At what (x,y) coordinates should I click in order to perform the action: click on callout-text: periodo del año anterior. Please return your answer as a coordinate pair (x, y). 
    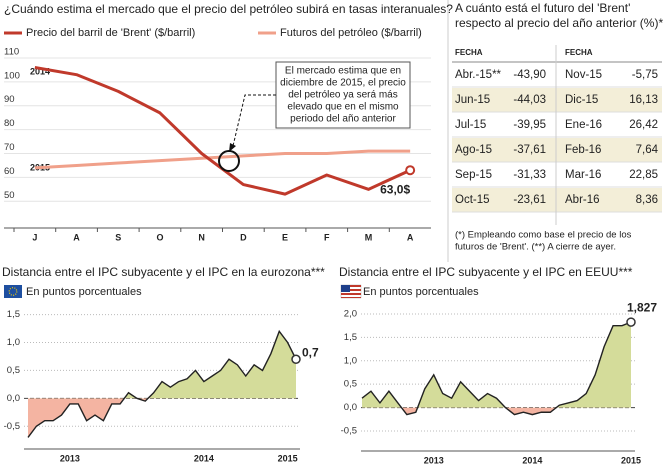
    Looking at the image, I should click on (343, 119).